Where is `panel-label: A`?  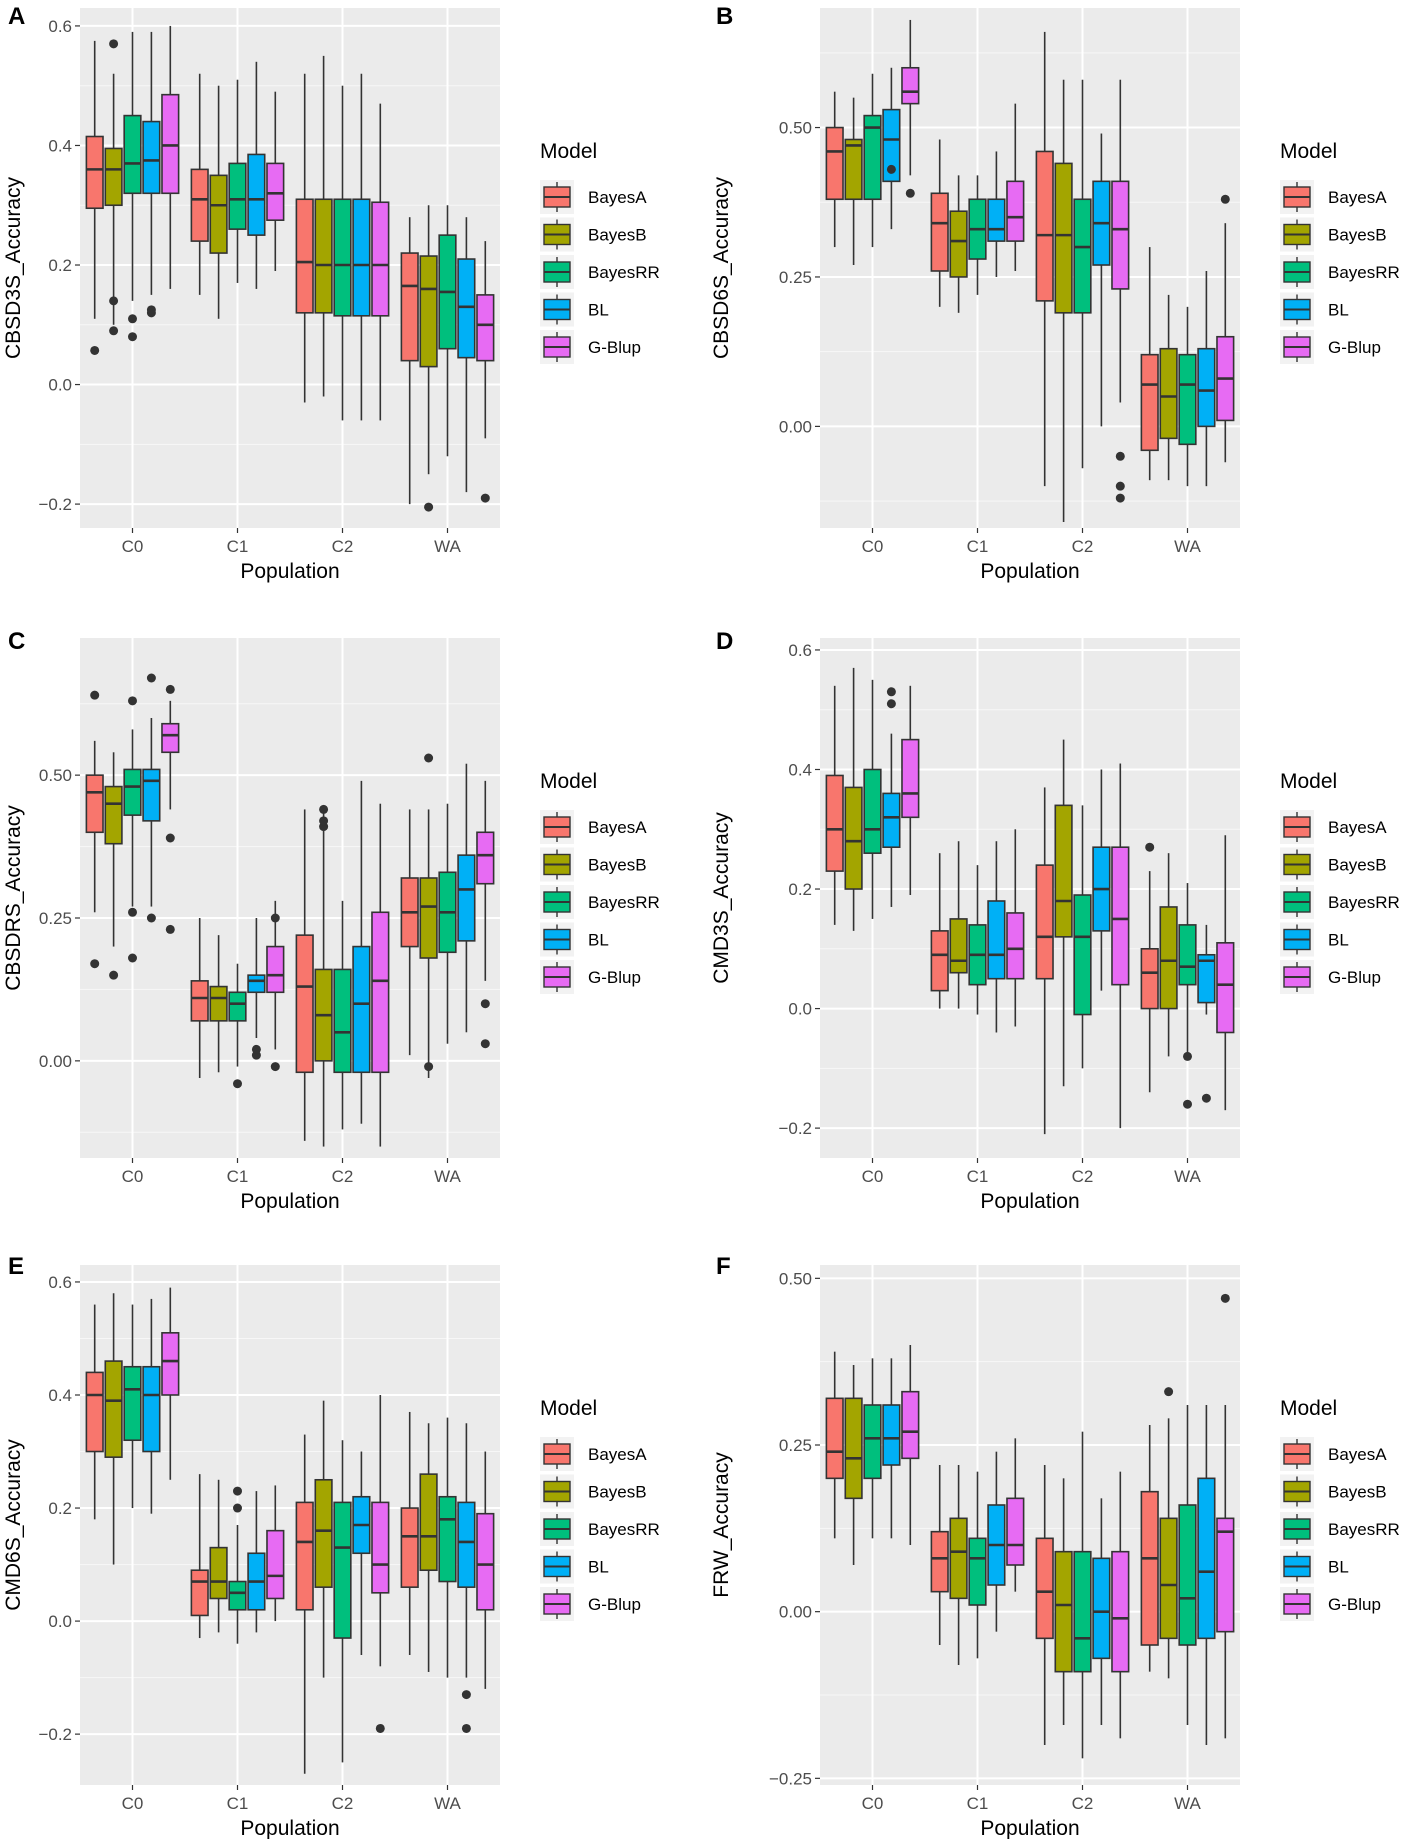 panel-label: A is located at coordinates (16, 16).